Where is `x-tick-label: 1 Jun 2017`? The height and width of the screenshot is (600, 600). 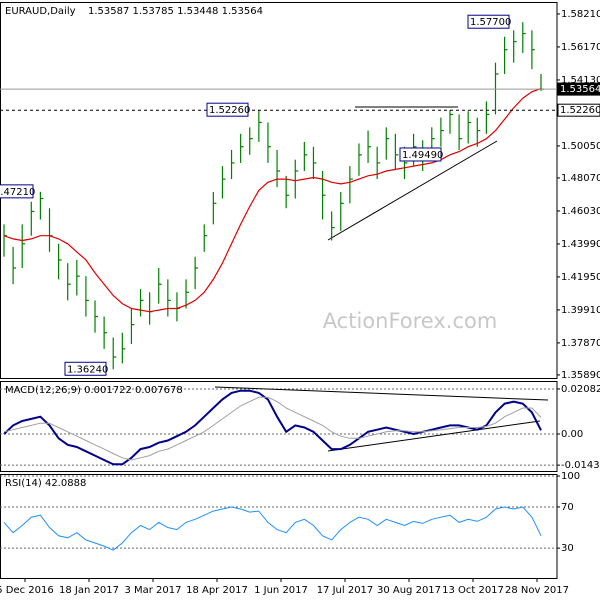
x-tick-label: 1 Jun 2017 is located at coordinates (281, 590).